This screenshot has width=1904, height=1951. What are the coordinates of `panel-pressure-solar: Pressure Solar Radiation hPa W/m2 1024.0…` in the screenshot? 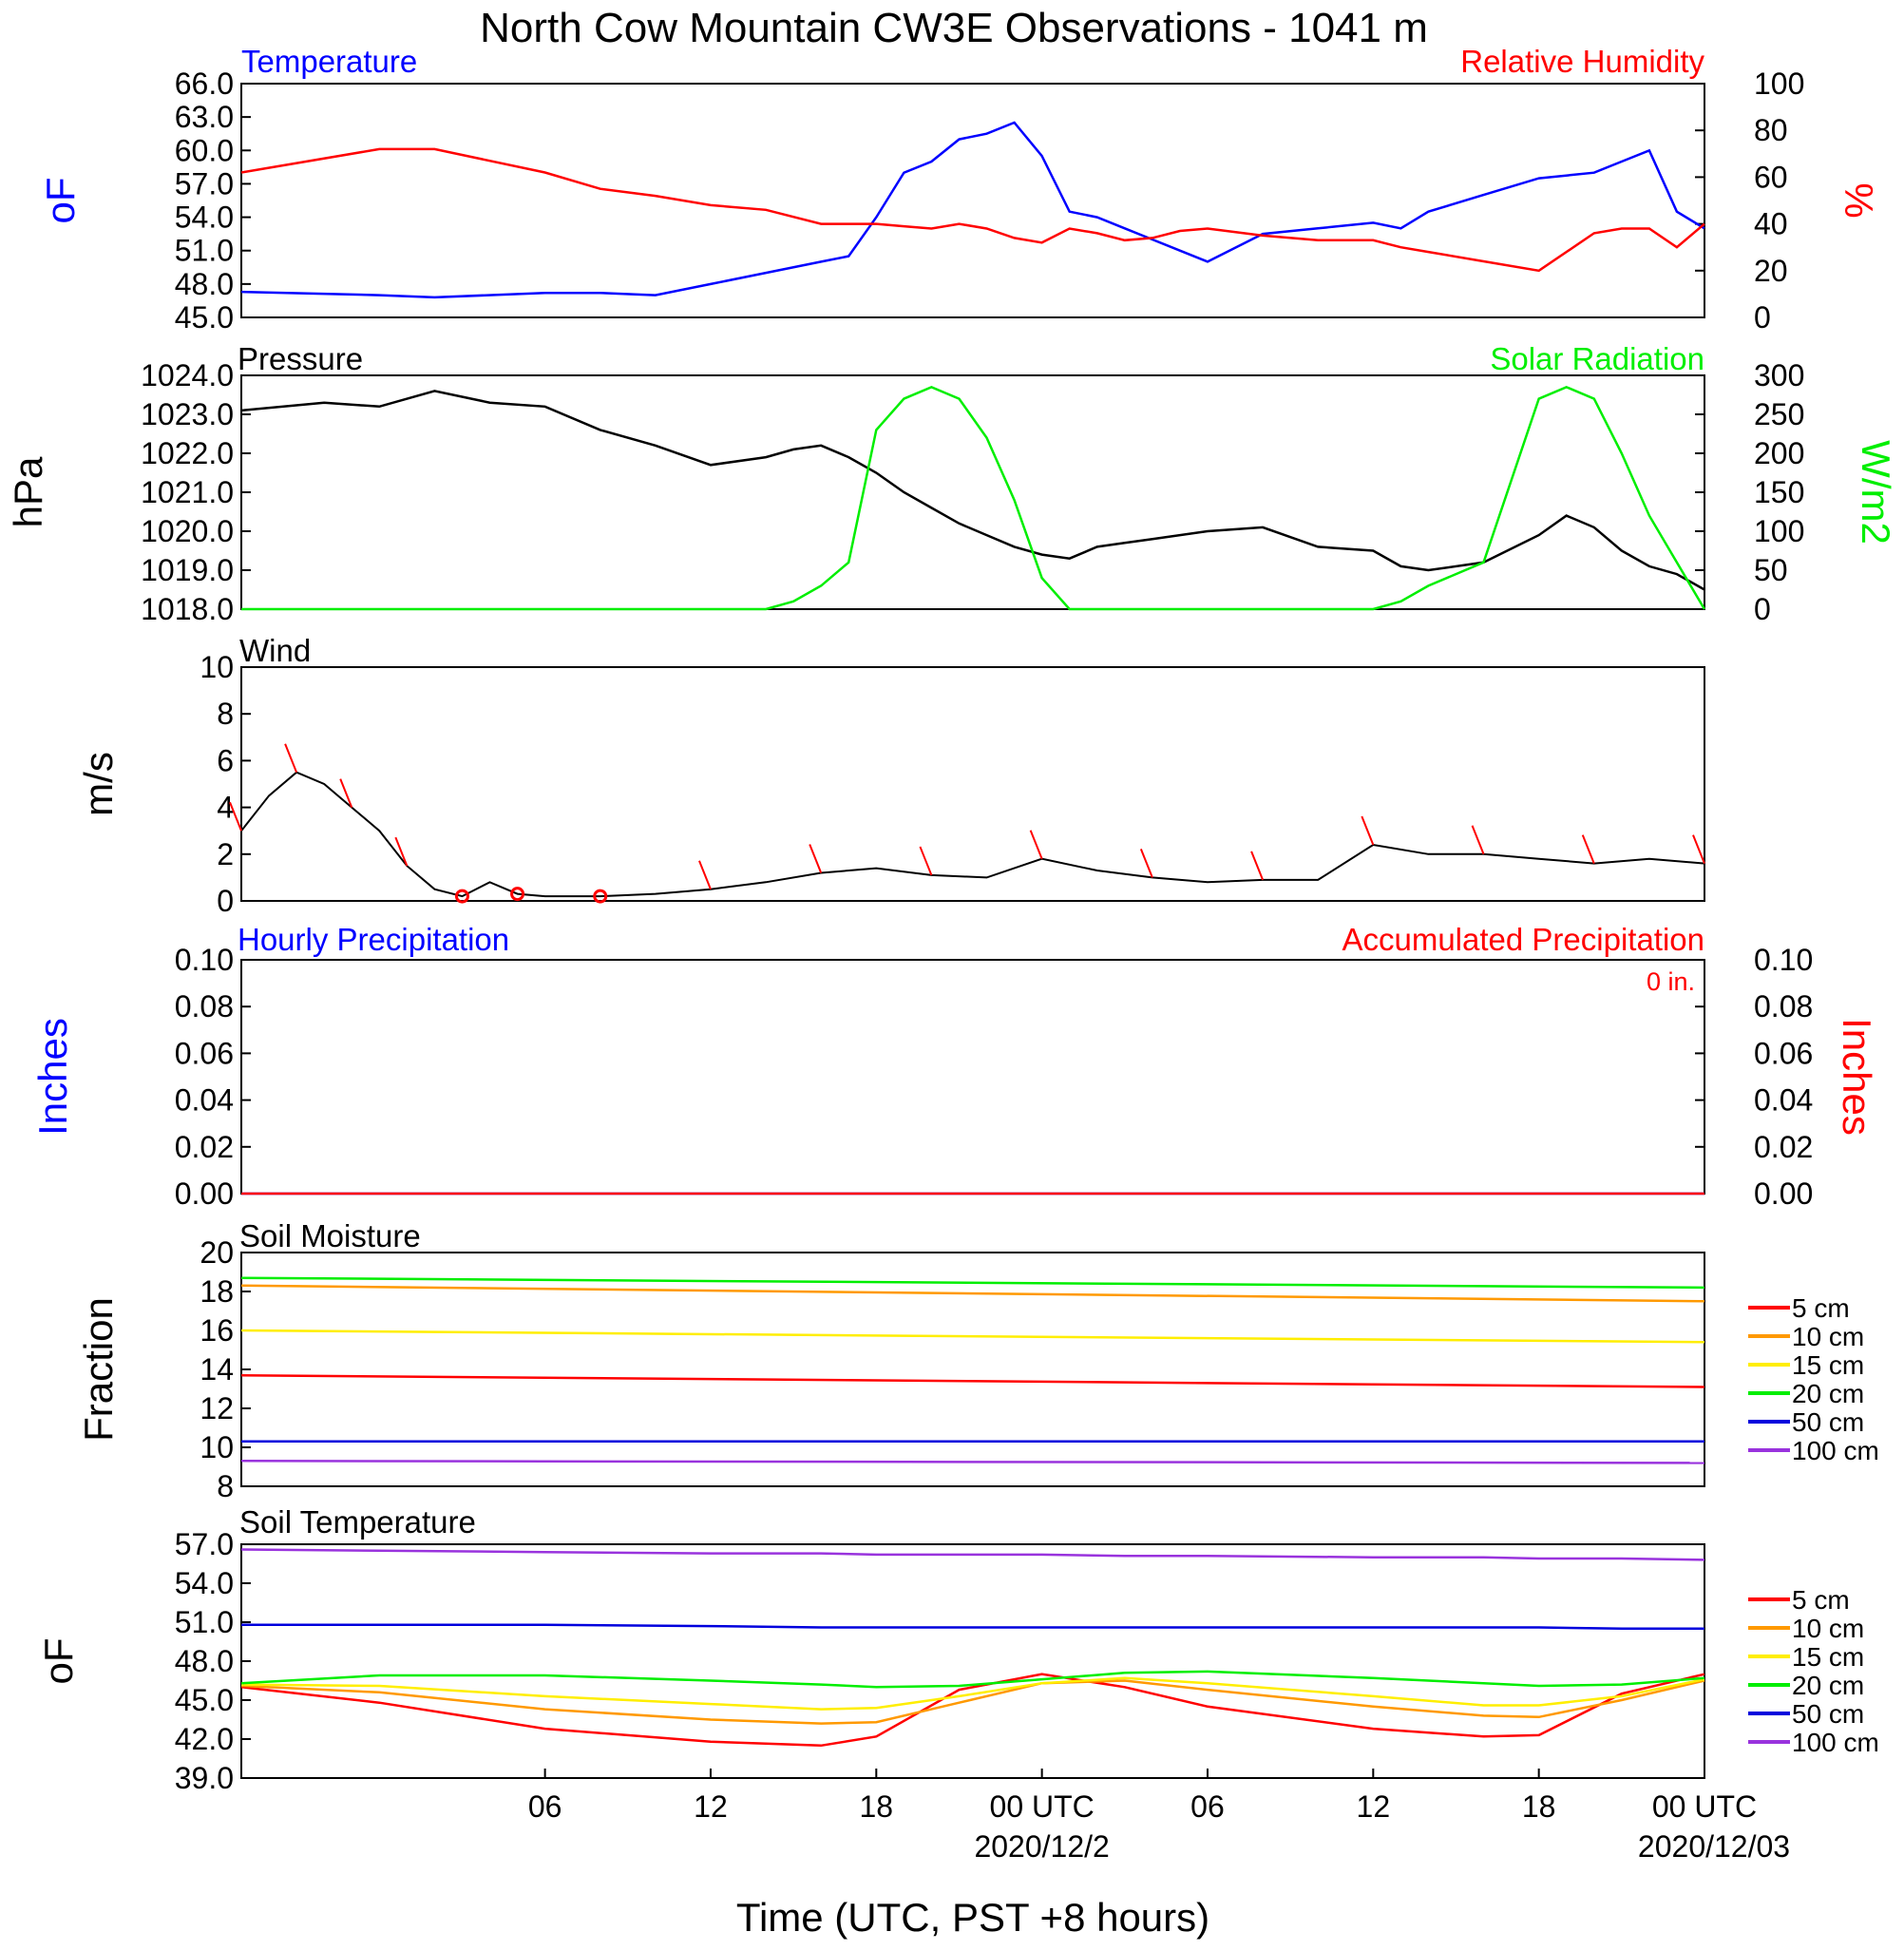 It's located at (952, 484).